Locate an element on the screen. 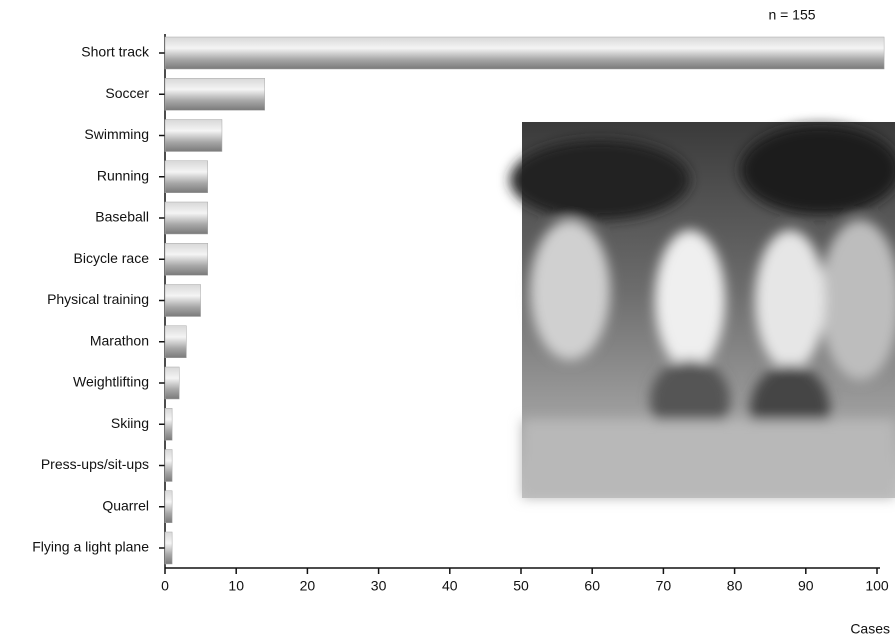 The image size is (895, 643). y-tick-label: Press-ups/sit-ups is located at coordinates (95, 464).